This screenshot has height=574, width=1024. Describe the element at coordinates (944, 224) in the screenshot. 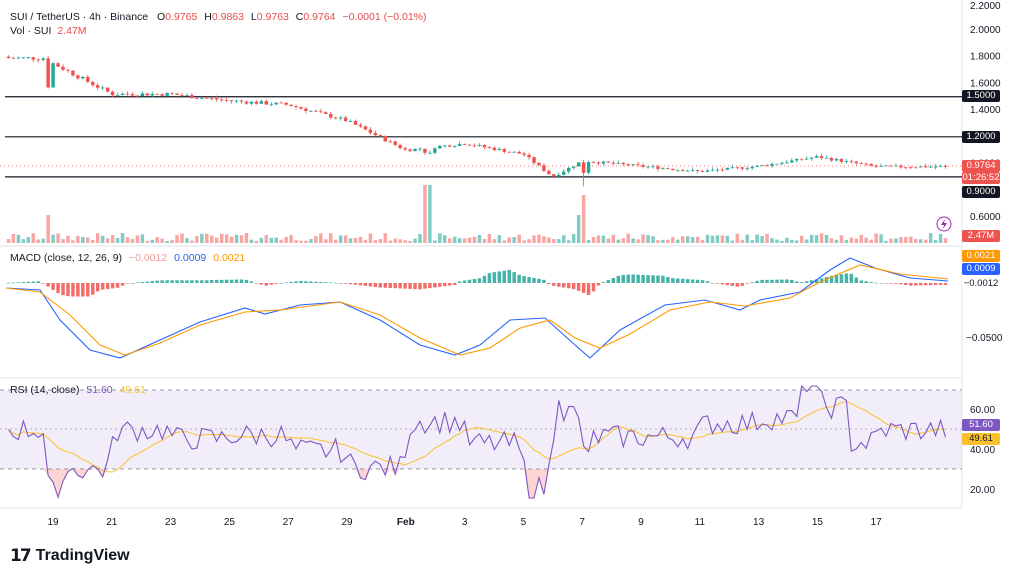

I see `lightning-icon` at that location.